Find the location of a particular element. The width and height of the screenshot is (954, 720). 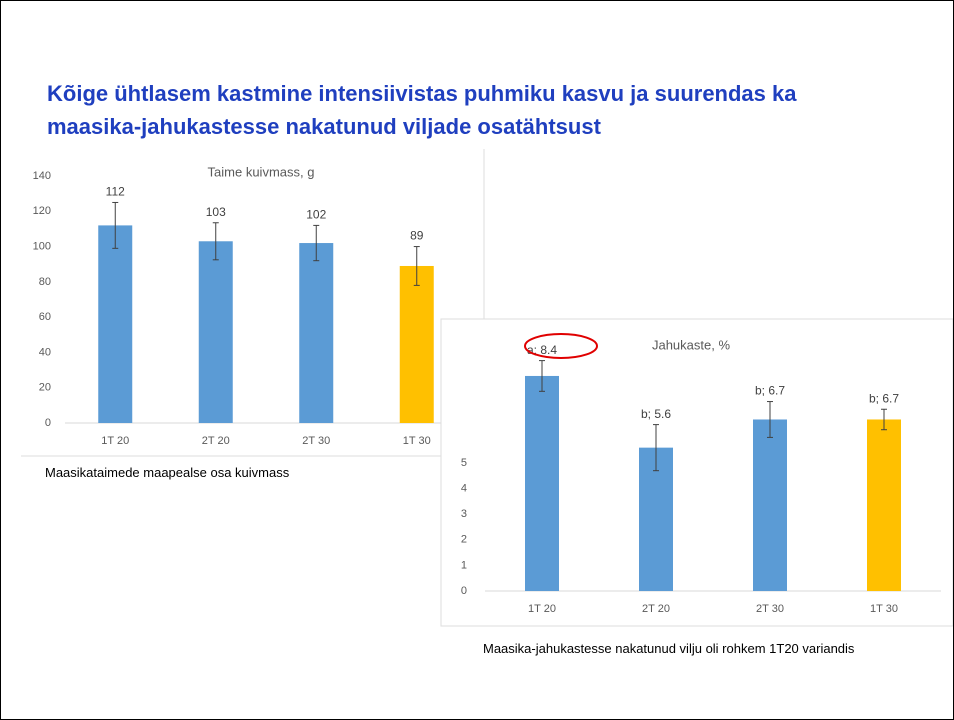

data-label: a; 8.4 is located at coordinates (542, 350).